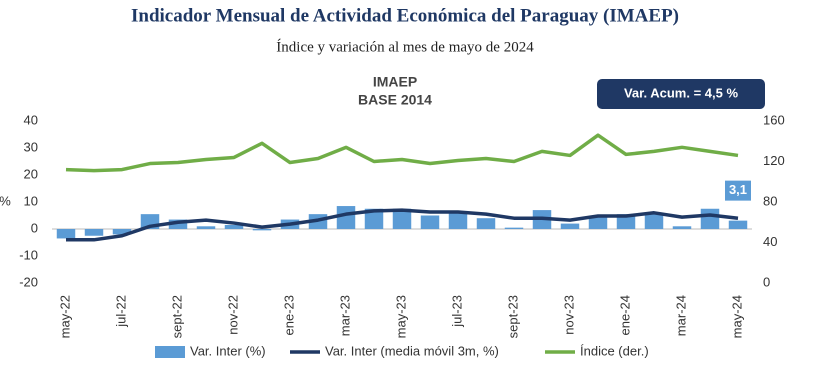  I want to click on annotation-box, so click(681, 94).